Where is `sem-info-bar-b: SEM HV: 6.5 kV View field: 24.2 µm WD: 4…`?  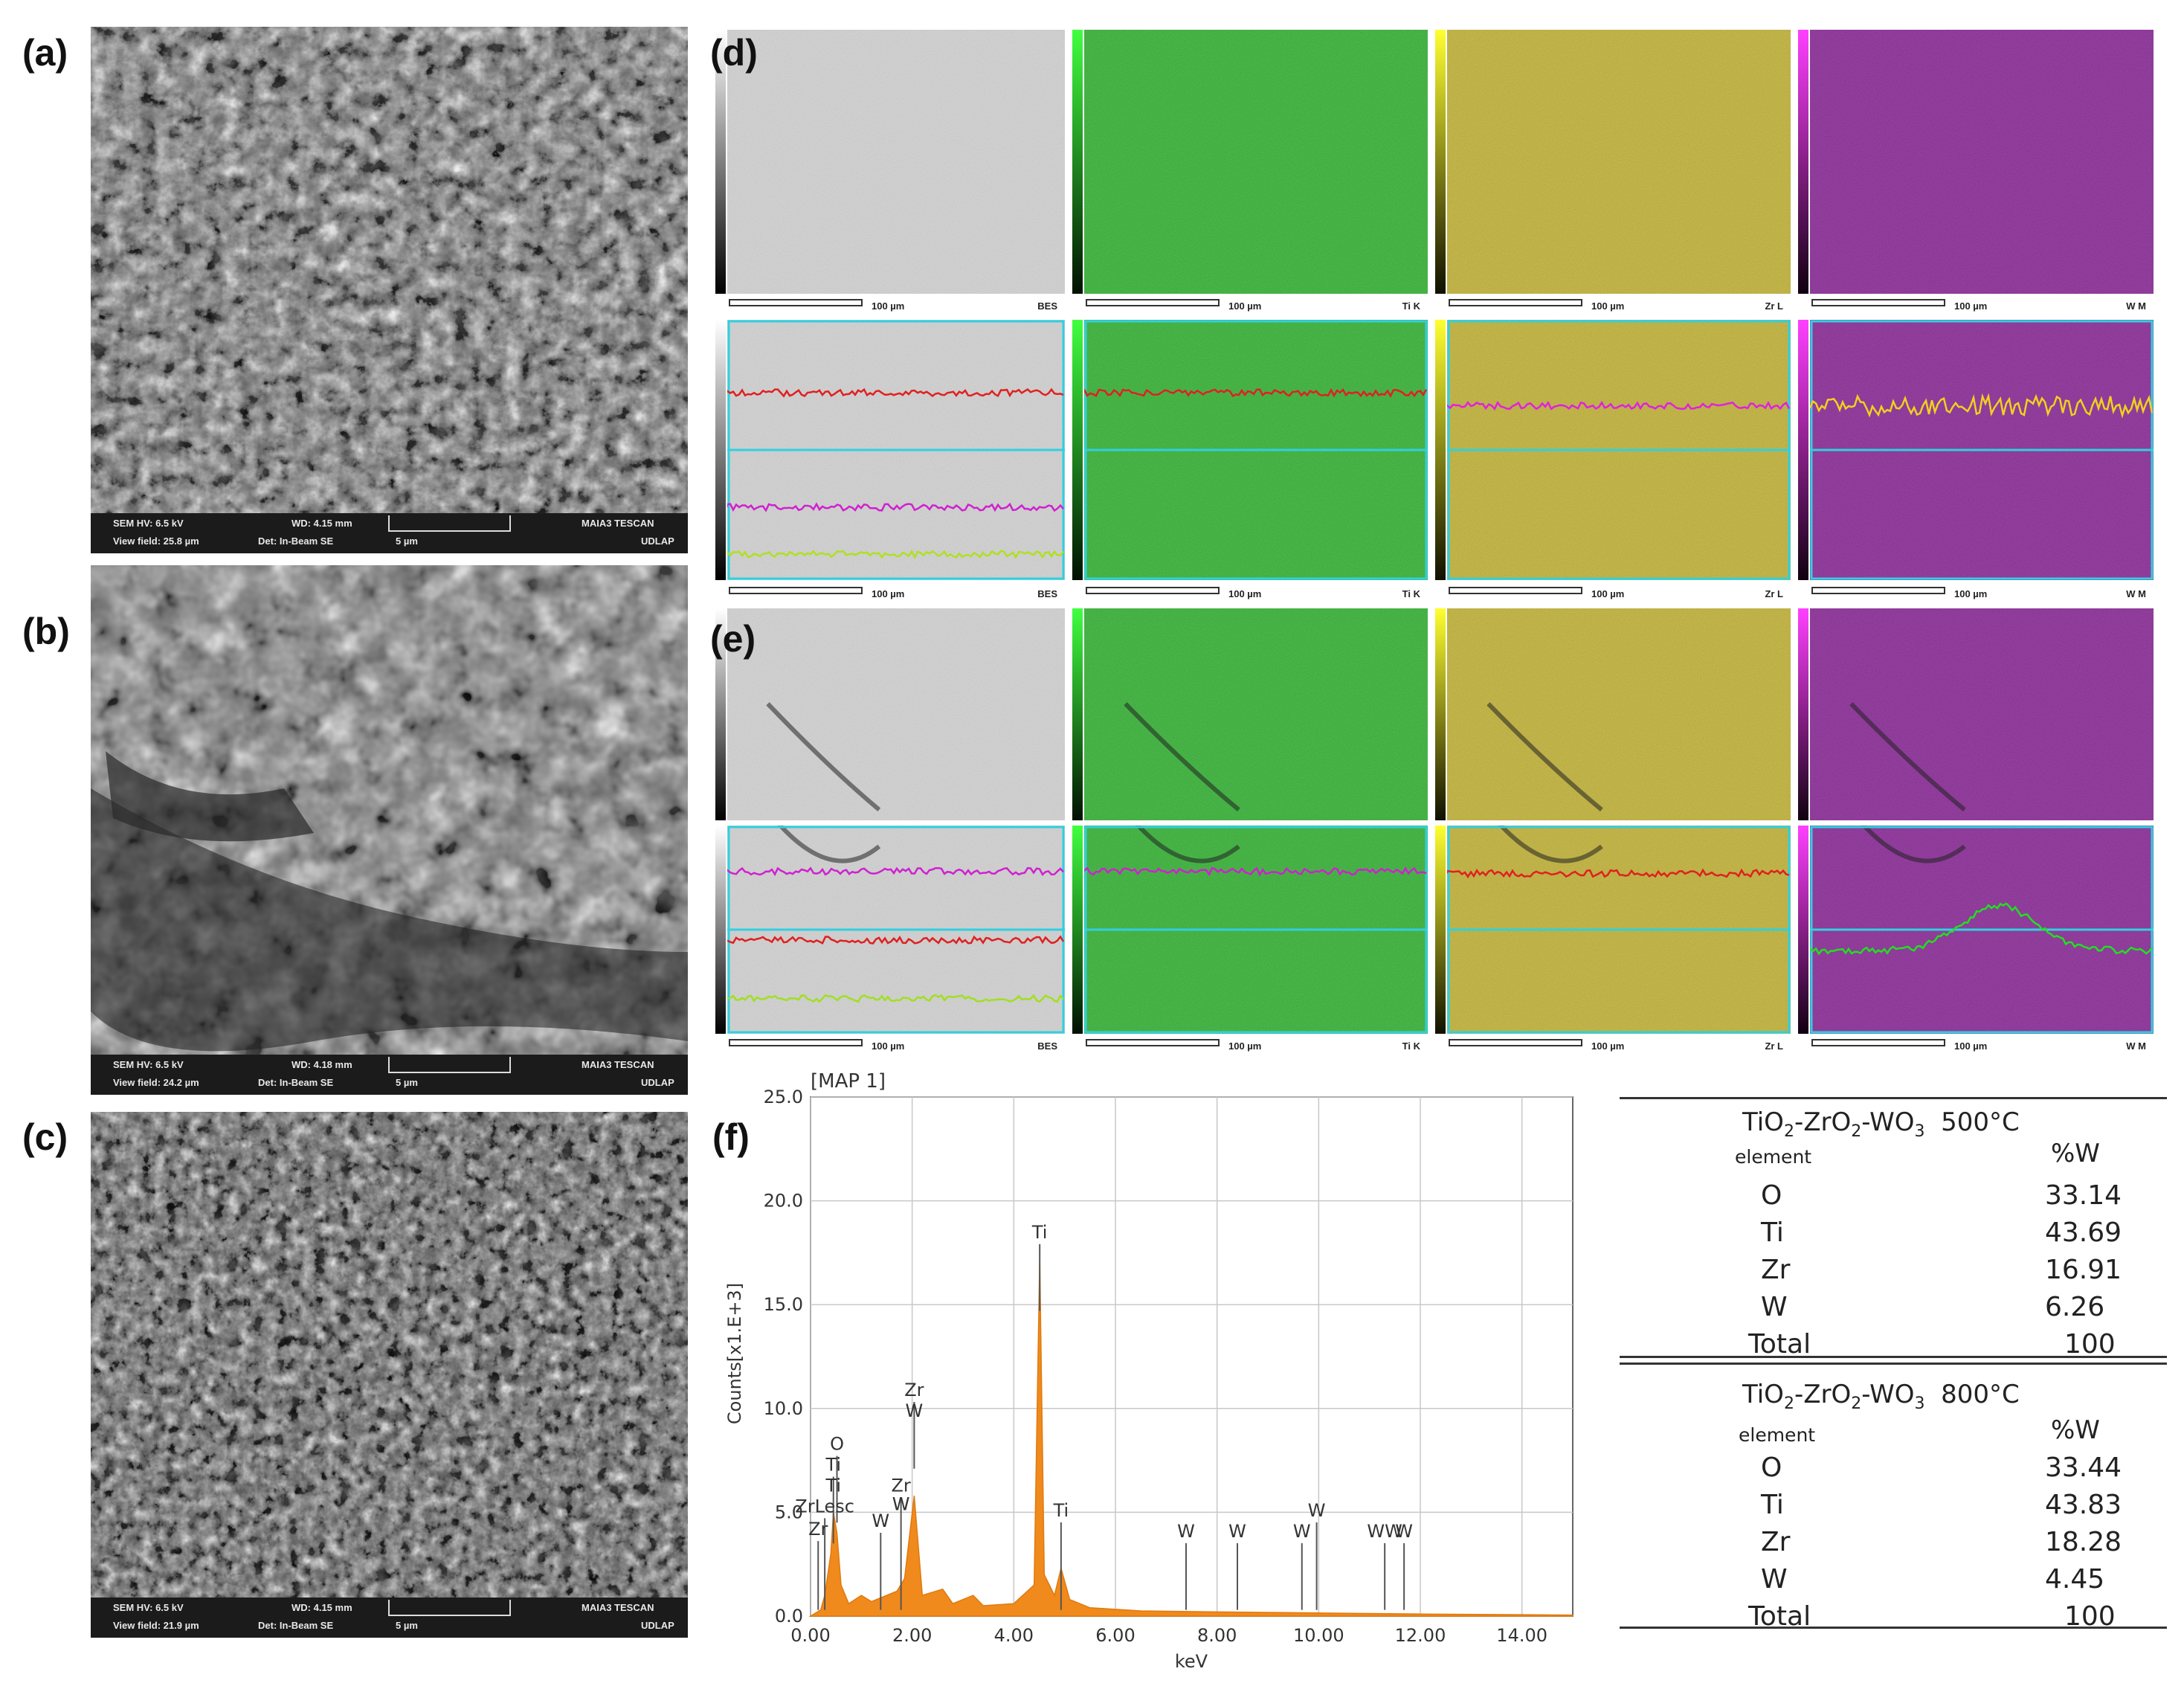 sem-info-bar-b: SEM HV: 6.5 kV View field: 24.2 µm WD: 4… is located at coordinates (390, 1075).